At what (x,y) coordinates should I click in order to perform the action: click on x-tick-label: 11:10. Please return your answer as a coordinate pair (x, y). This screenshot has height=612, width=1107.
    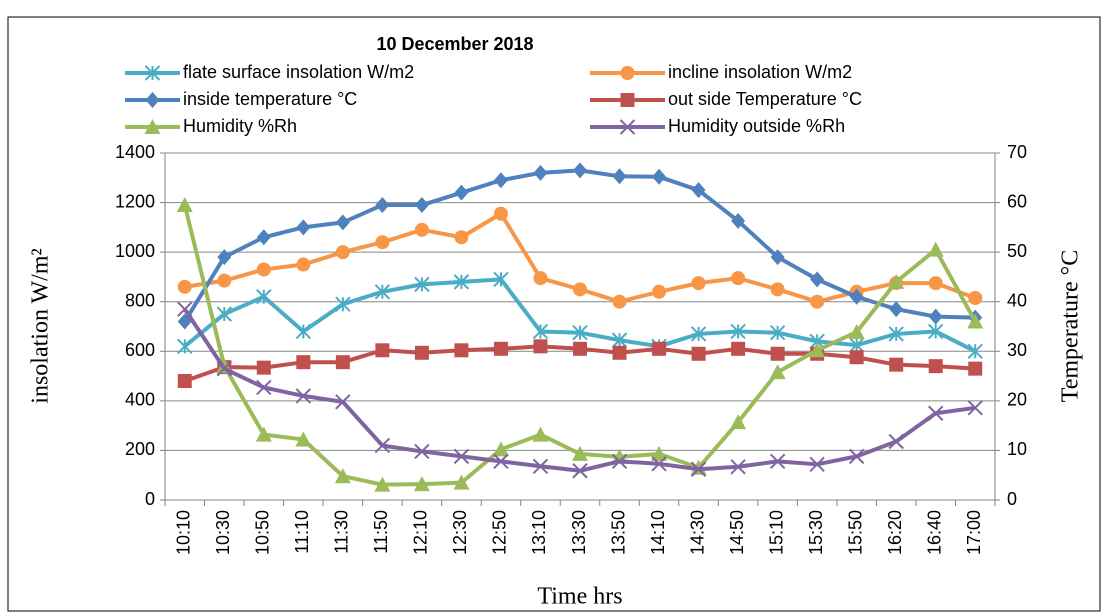
    Looking at the image, I should click on (302, 532).